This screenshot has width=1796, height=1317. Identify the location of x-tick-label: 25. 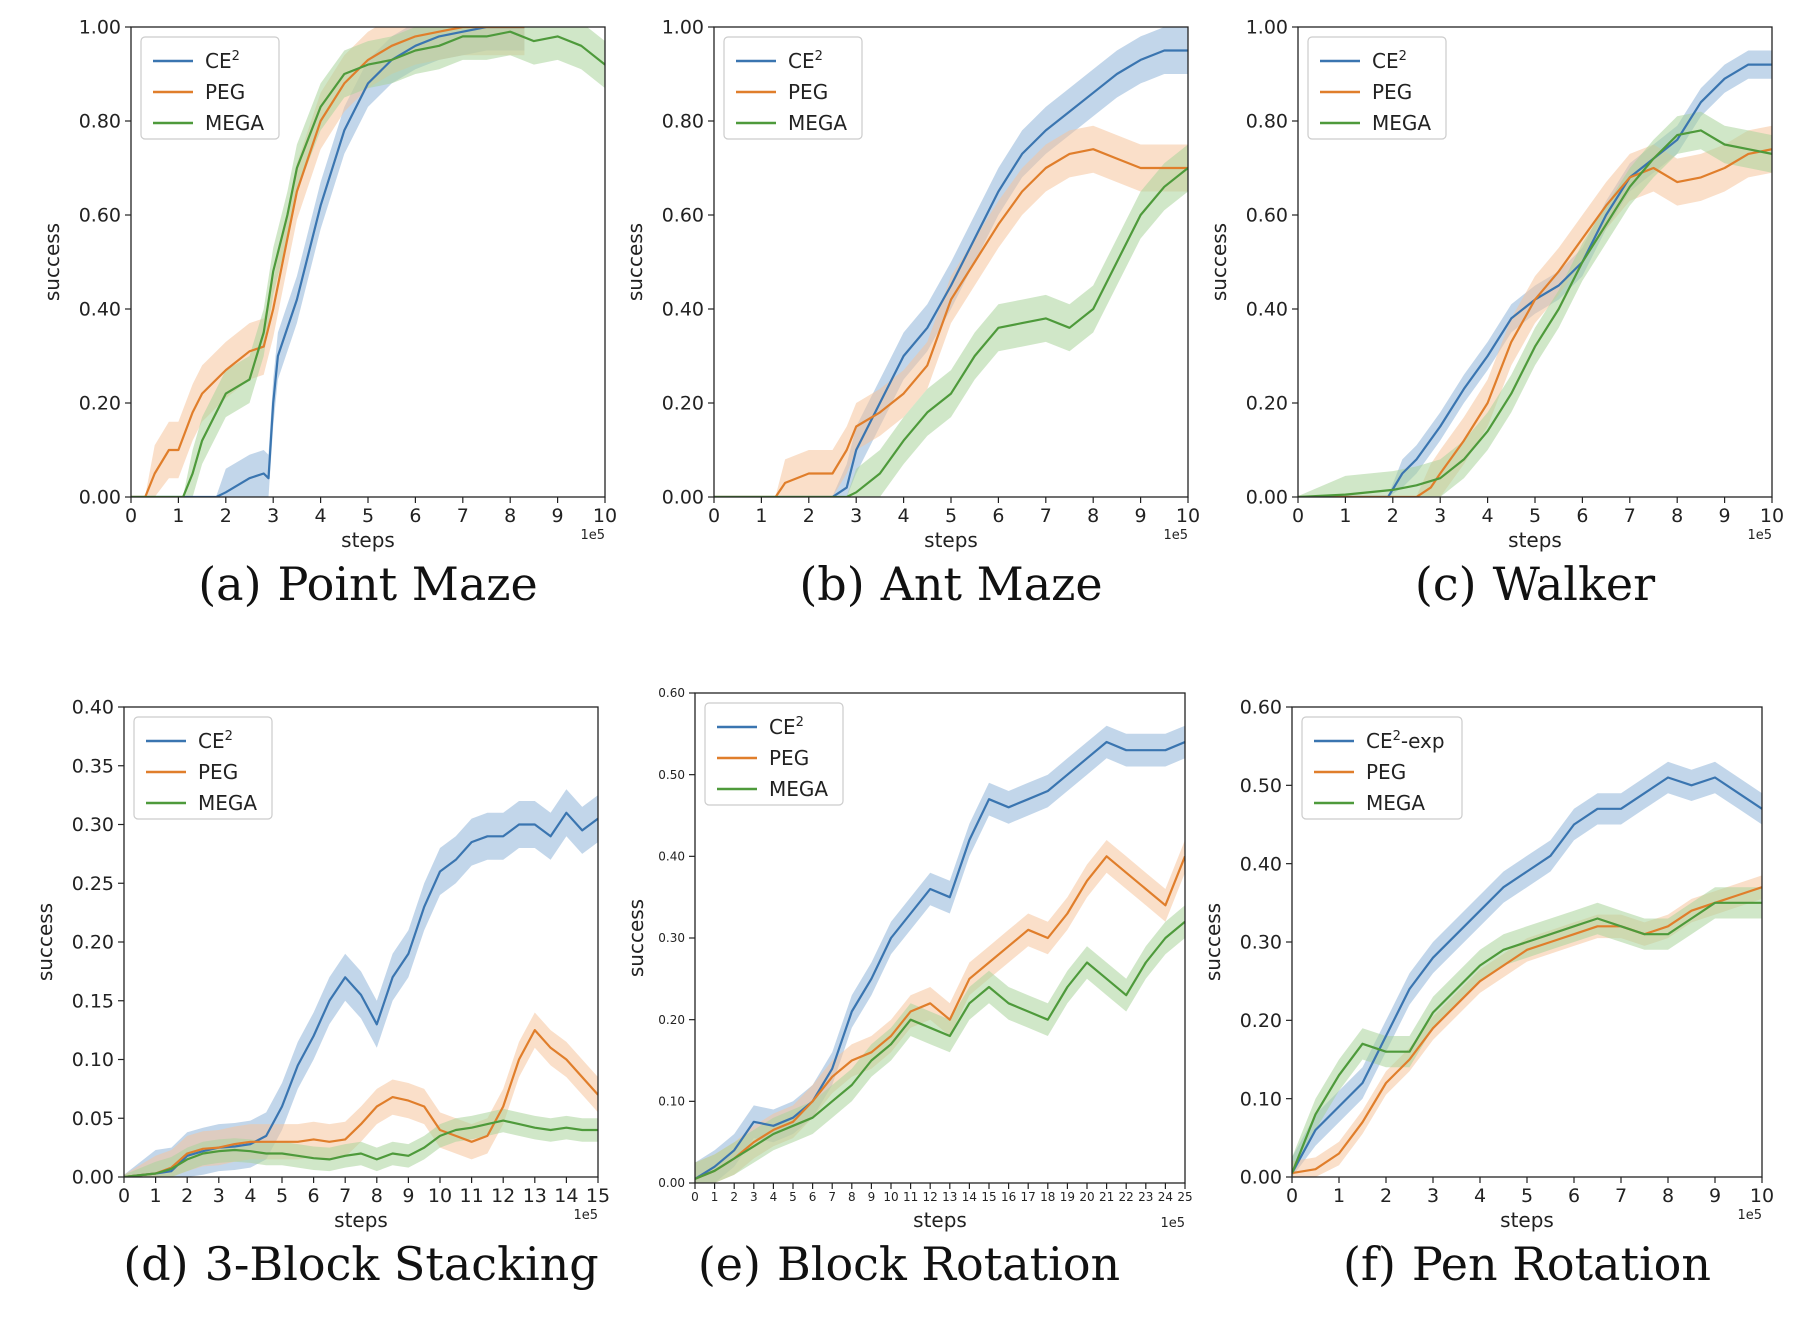
(1184, 1197).